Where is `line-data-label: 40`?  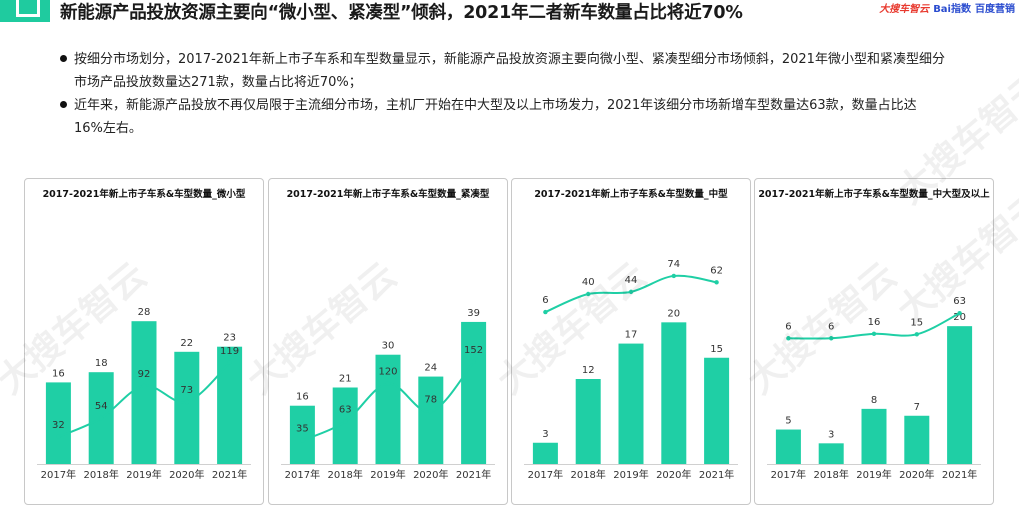
line-data-label: 40 is located at coordinates (588, 282).